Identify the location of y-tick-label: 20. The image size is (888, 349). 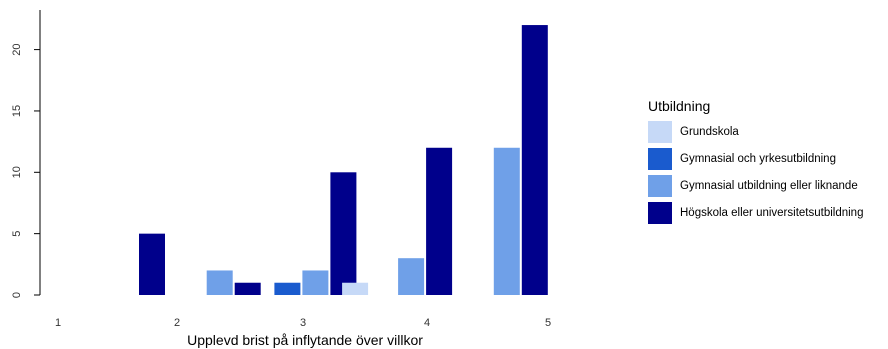
(17, 49).